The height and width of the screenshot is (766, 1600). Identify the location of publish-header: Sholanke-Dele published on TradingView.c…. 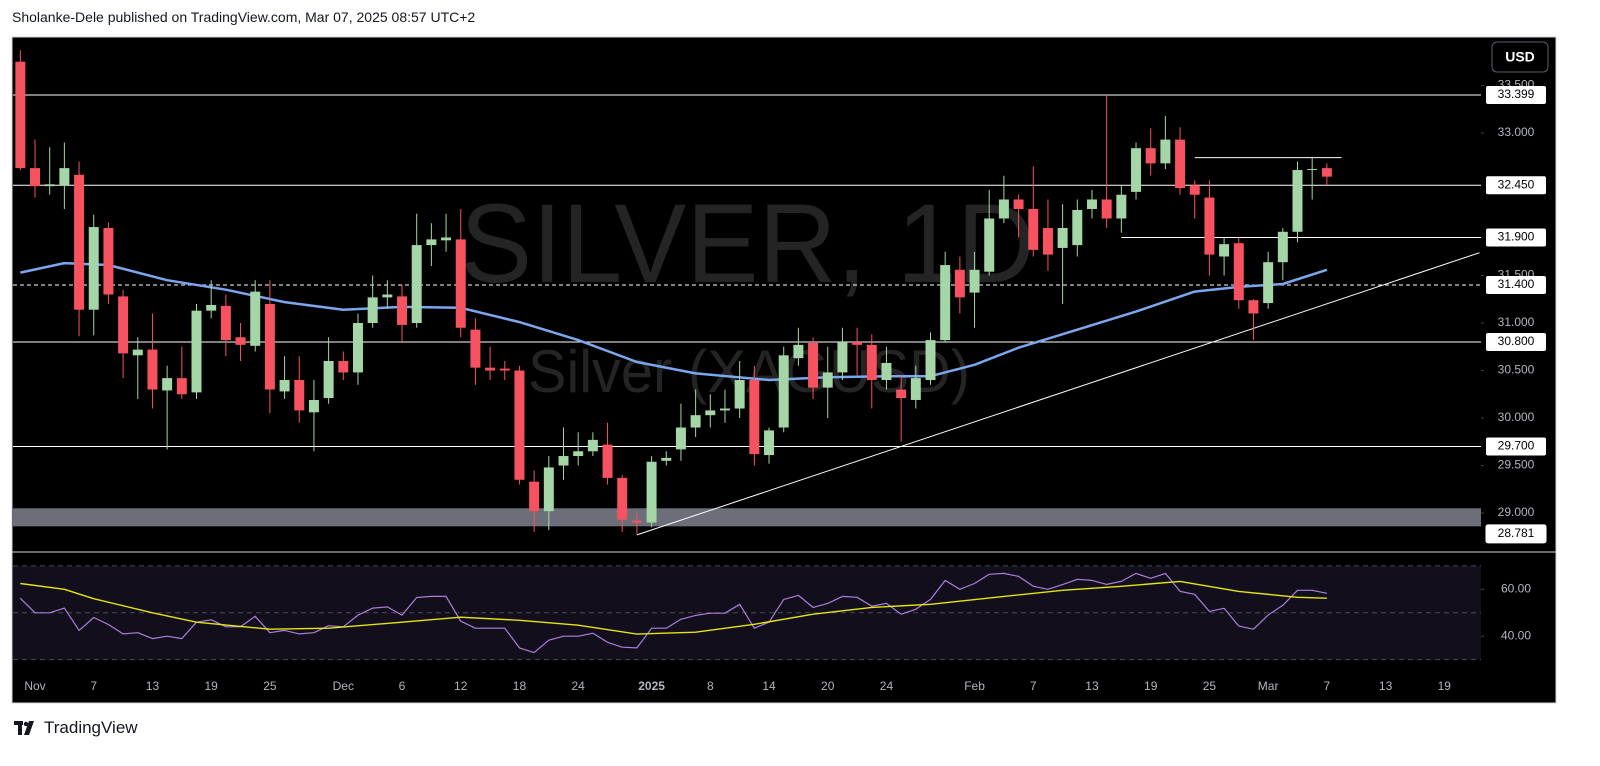
(244, 17).